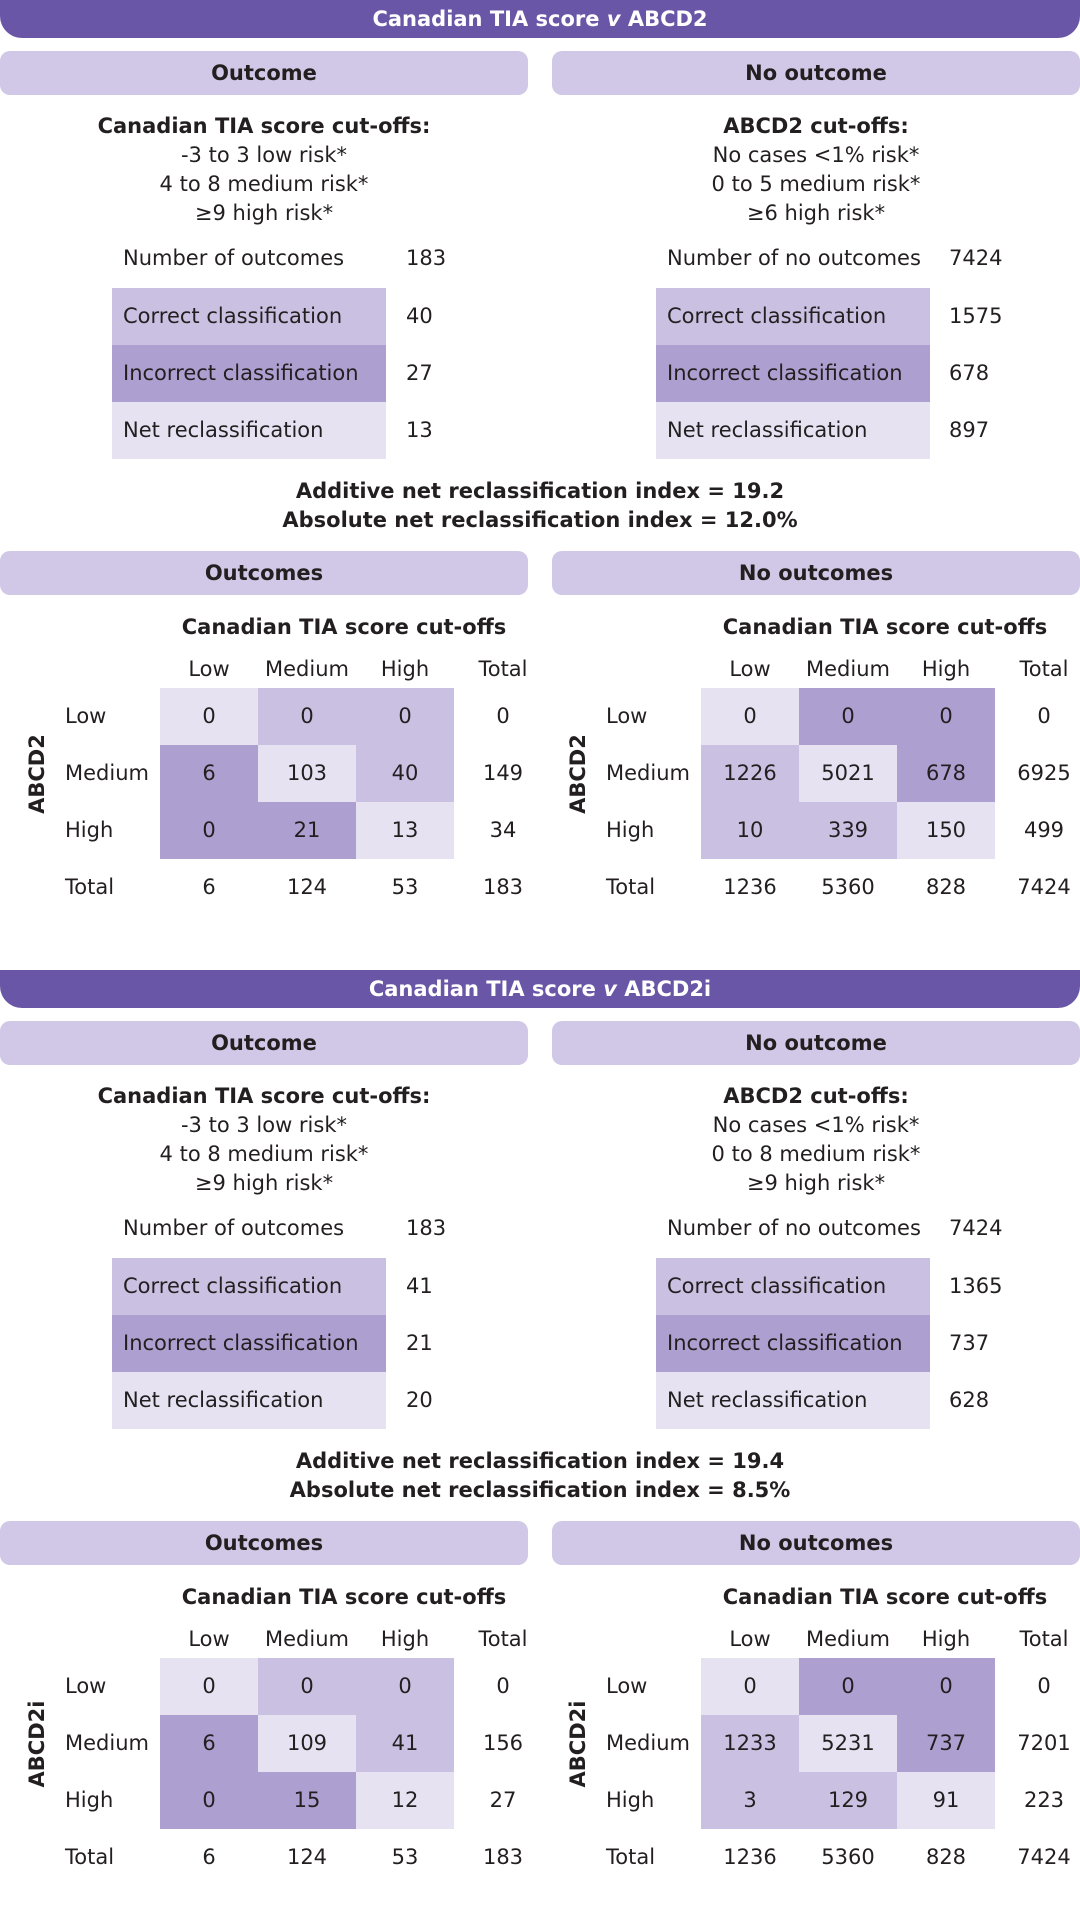 This screenshot has width=1080, height=1905. What do you see at coordinates (750, 1800) in the screenshot?
I see `table-cell: 3` at bounding box center [750, 1800].